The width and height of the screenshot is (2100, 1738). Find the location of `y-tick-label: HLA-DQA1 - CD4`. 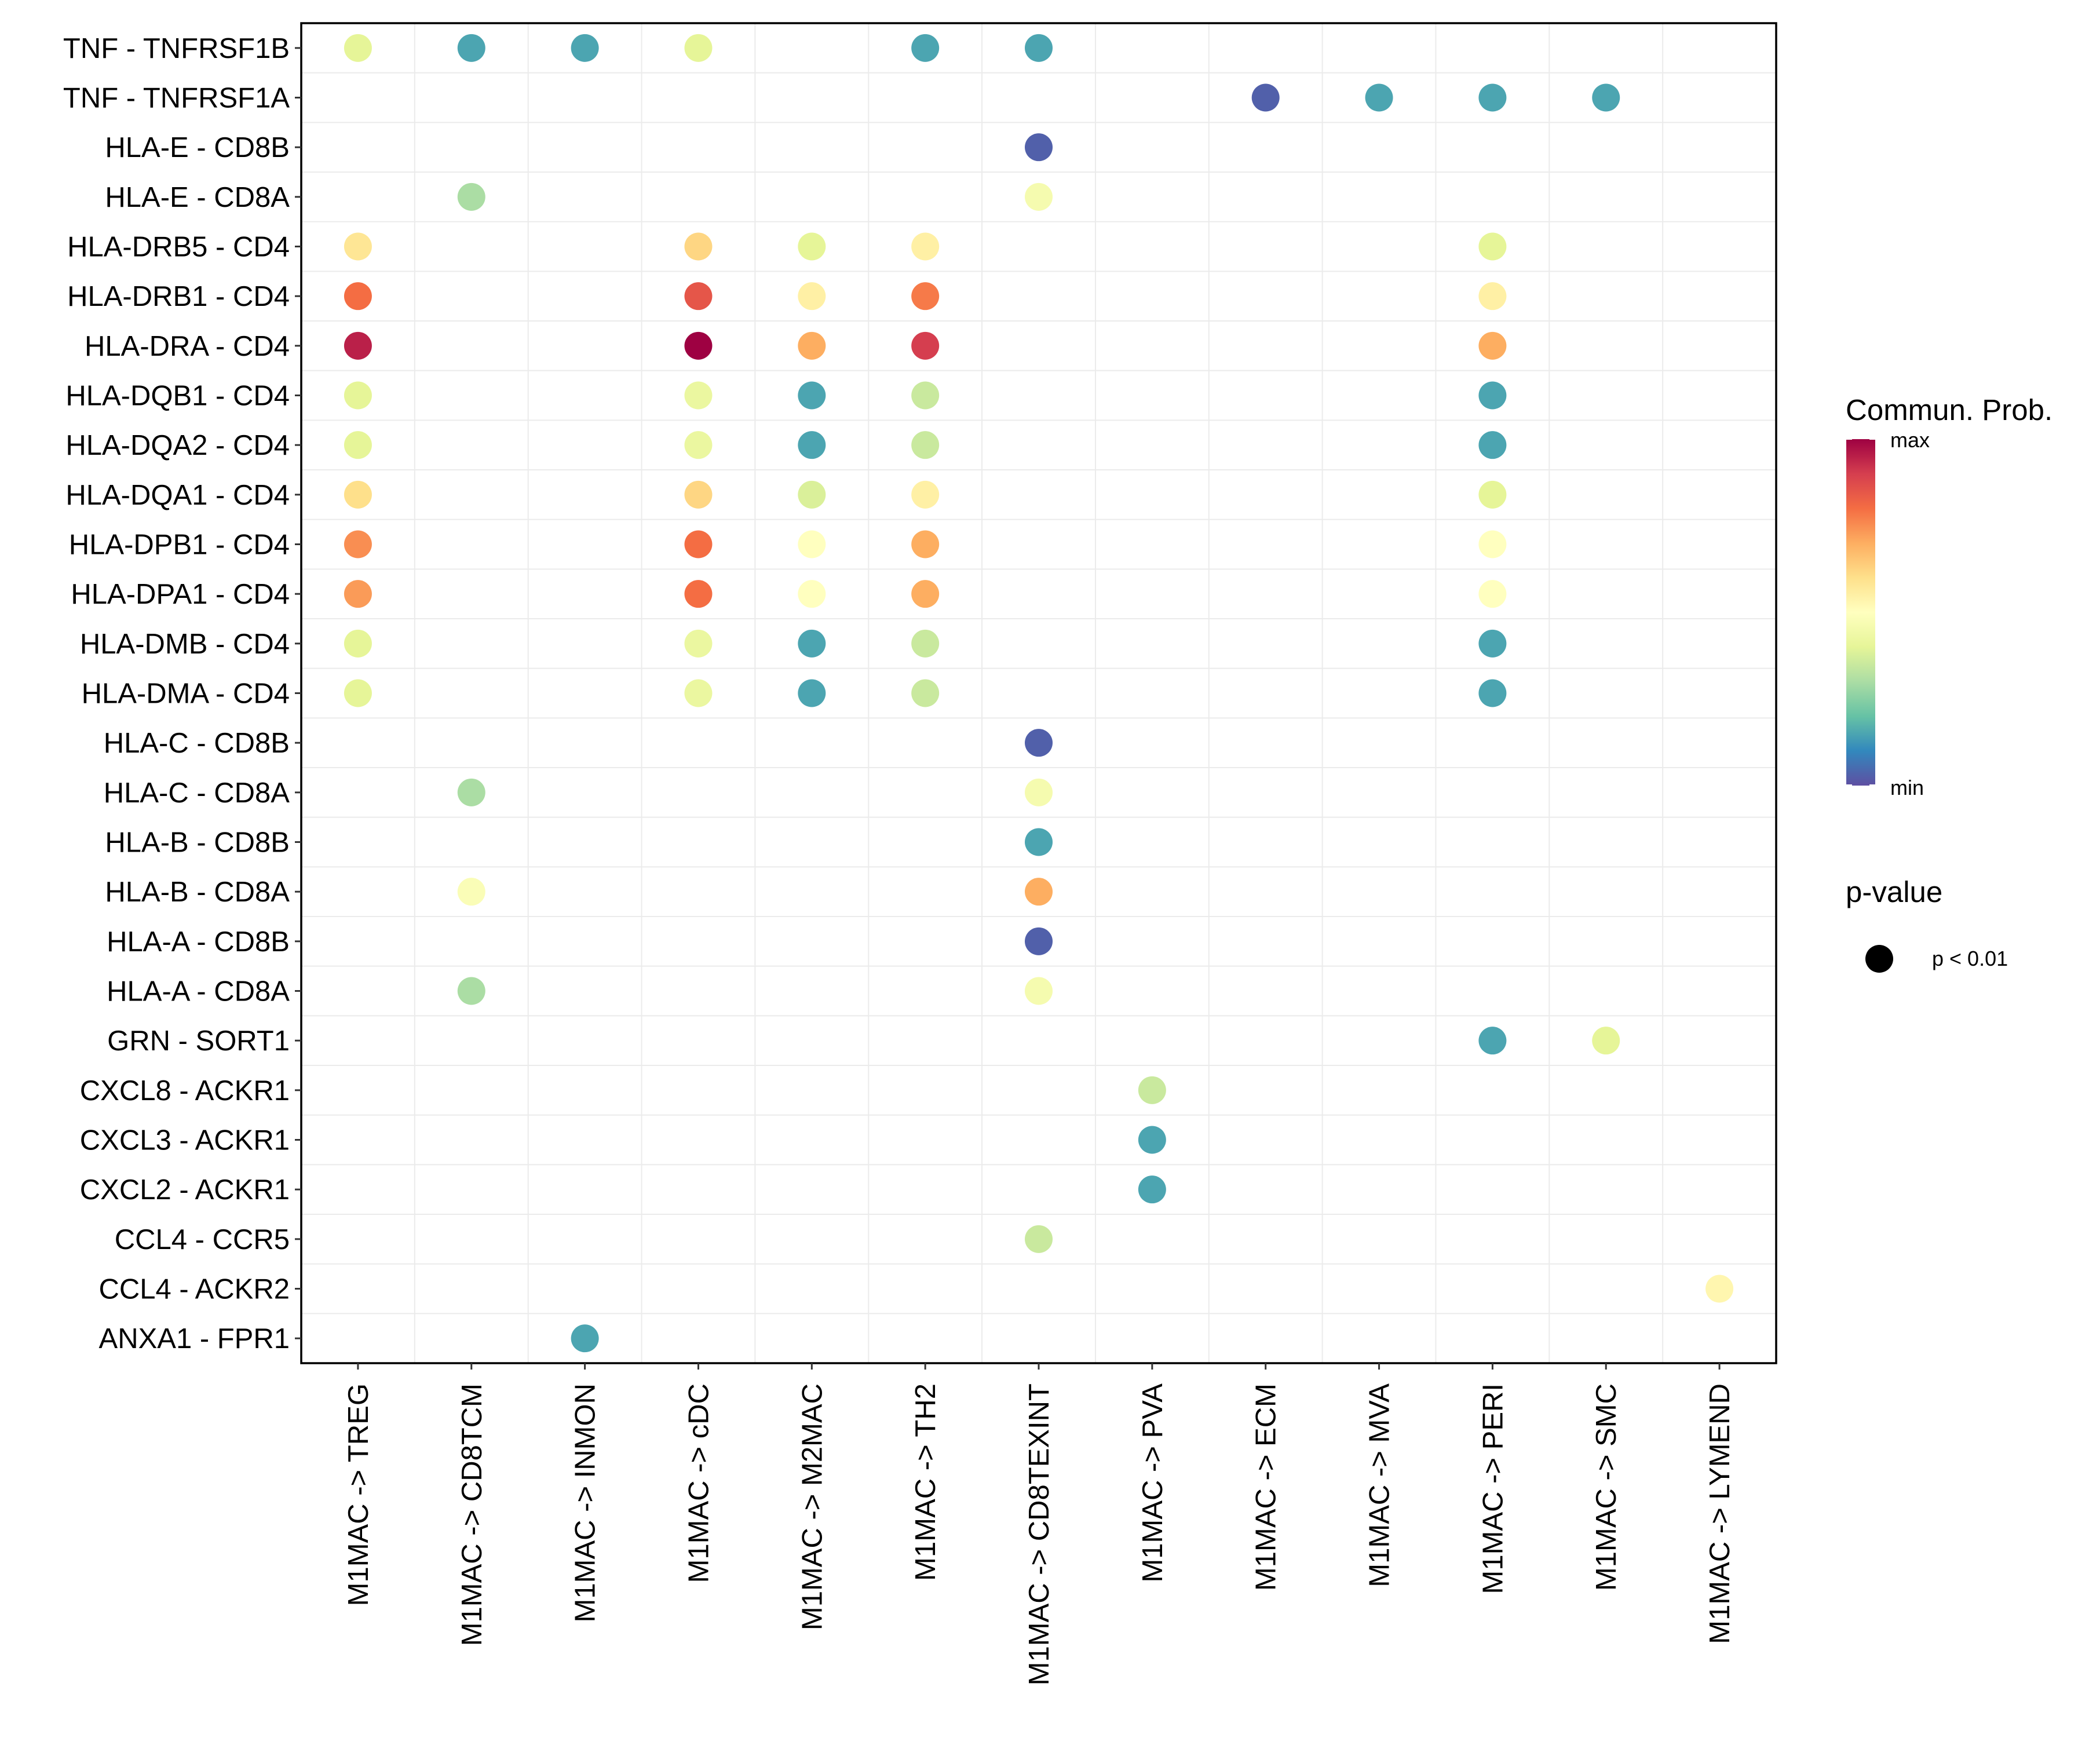

y-tick-label: HLA-DQA1 - CD4 is located at coordinates (177, 496).